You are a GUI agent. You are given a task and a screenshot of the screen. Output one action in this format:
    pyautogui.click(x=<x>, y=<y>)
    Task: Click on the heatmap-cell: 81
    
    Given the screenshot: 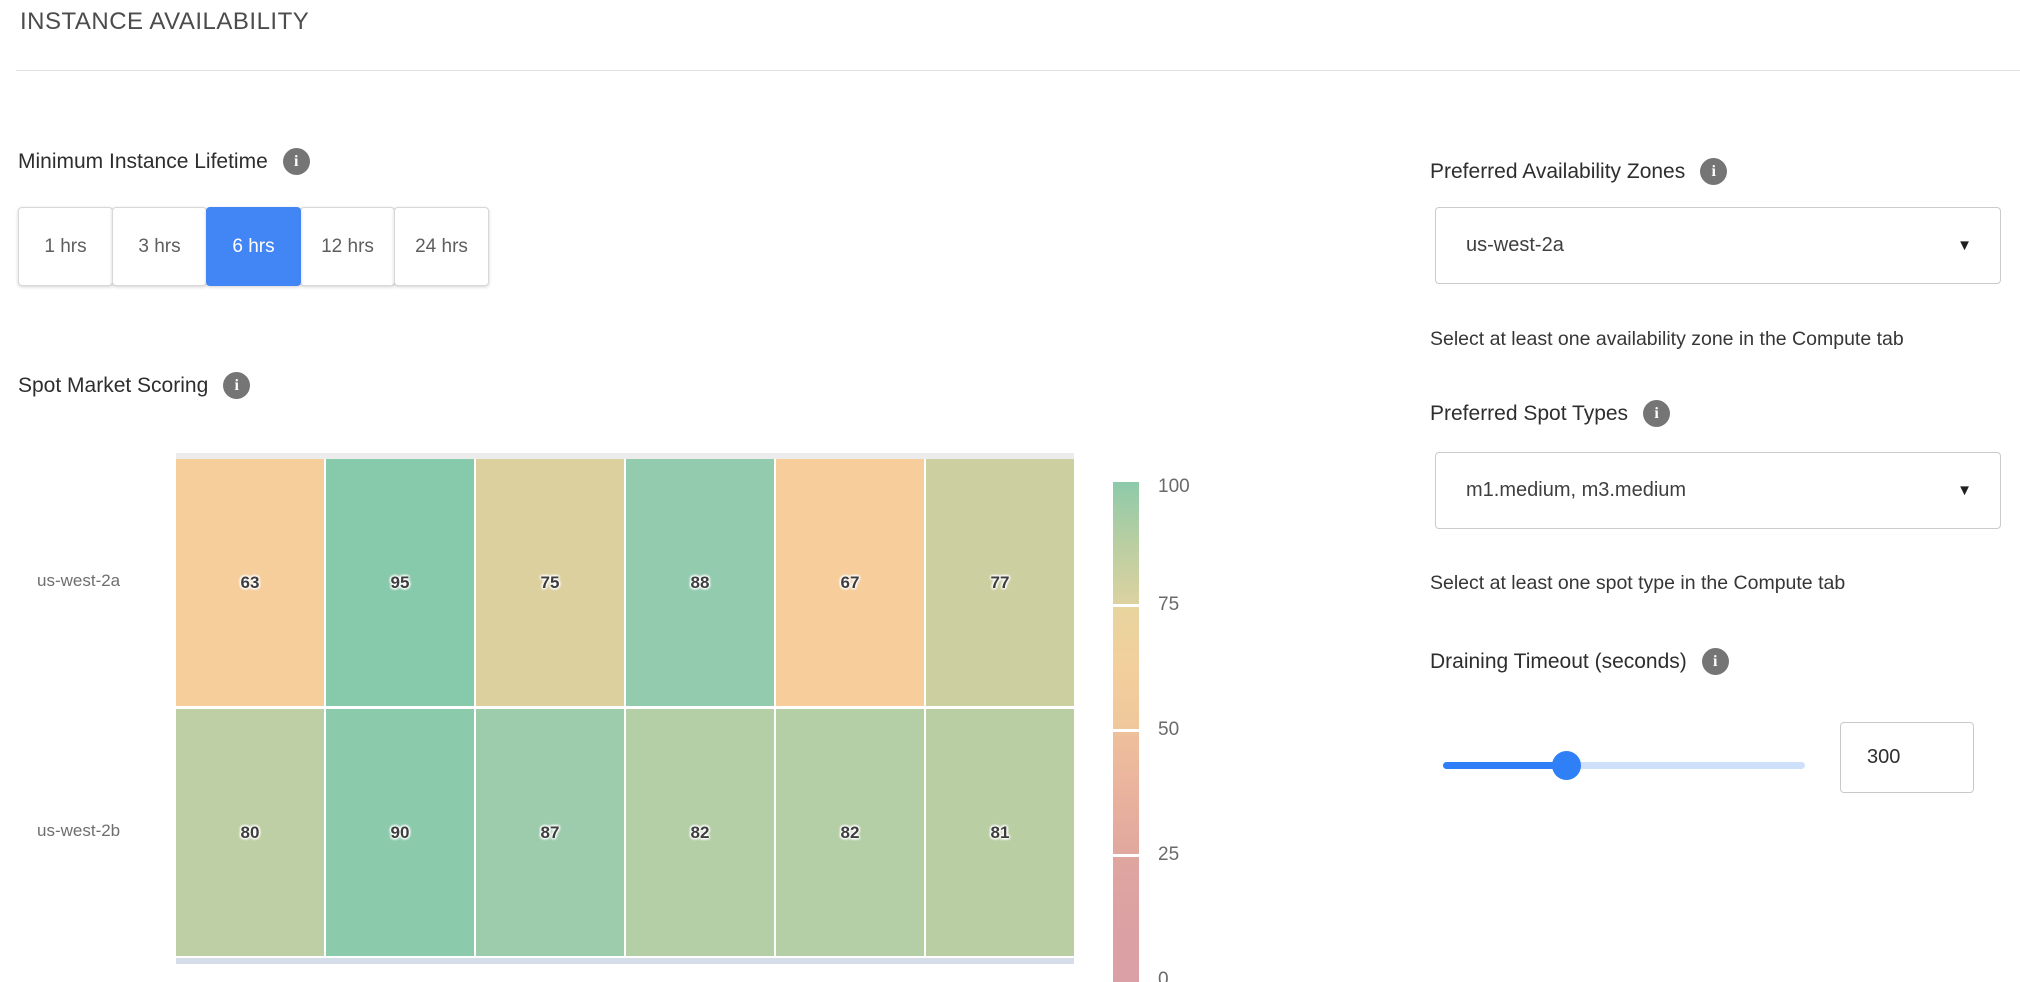 What is the action you would take?
    pyautogui.click(x=1000, y=832)
    